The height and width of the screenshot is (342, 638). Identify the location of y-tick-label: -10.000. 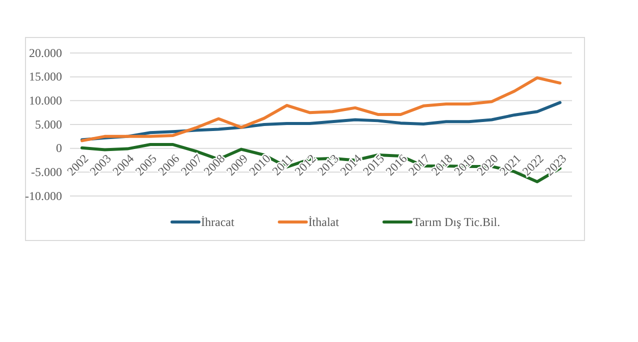
(43, 195).